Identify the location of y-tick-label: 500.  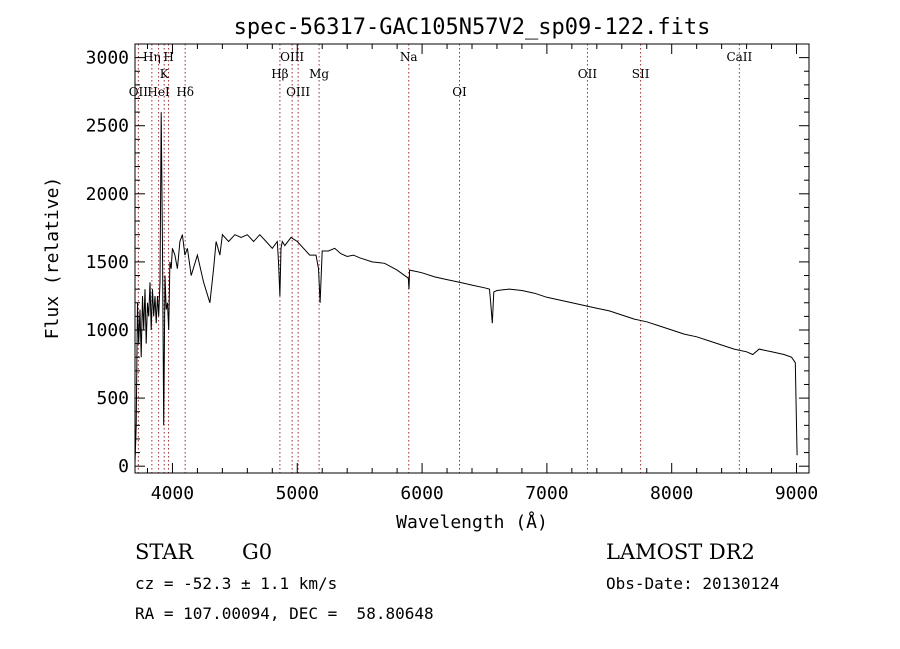
(112, 398).